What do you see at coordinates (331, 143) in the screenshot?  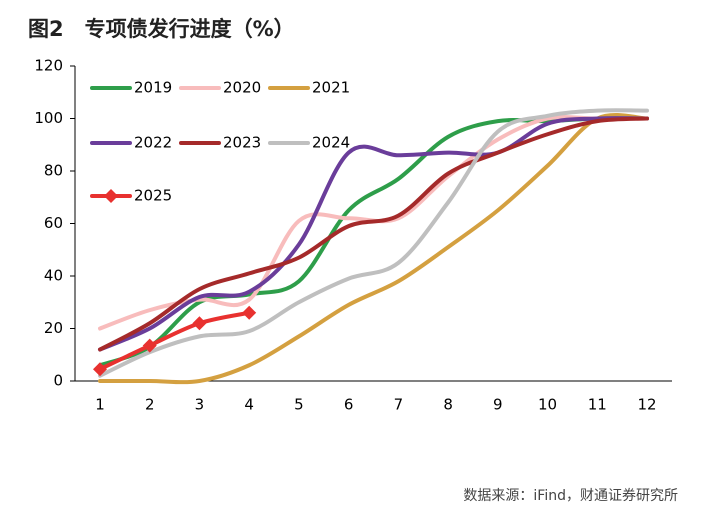 I see `legend-label: 2024` at bounding box center [331, 143].